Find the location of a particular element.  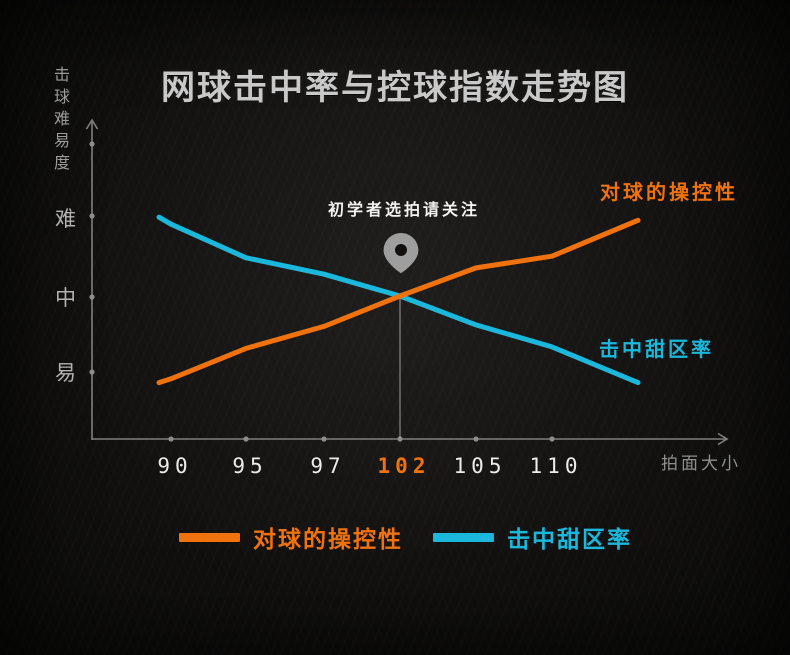

x-tick-97: 97 is located at coordinates (328, 466).